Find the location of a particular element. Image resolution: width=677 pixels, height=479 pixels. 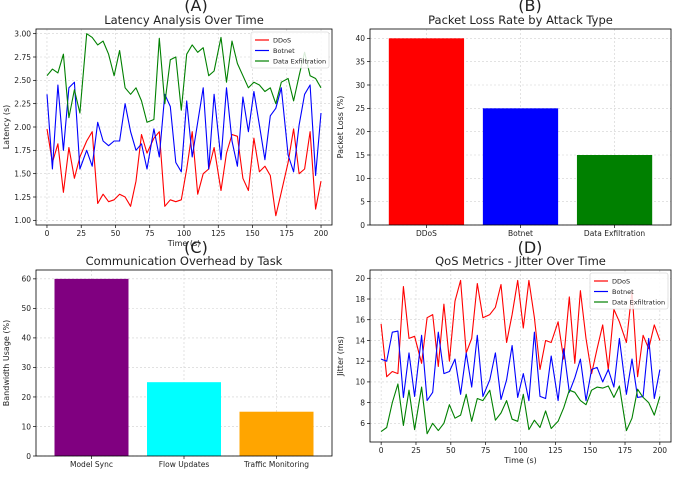

x-tick-label: Data Exfiltration is located at coordinates (615, 233).